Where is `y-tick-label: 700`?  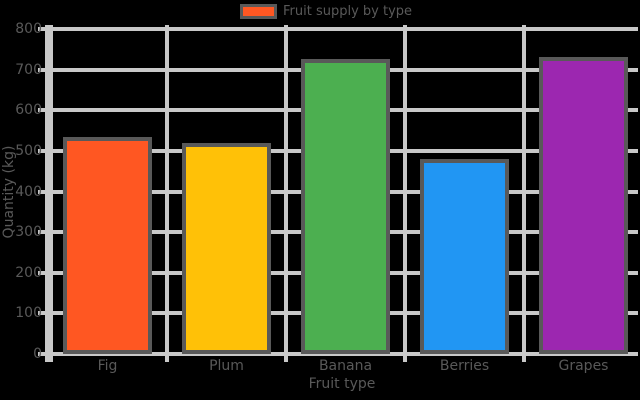 y-tick-label: 700 is located at coordinates (28, 69).